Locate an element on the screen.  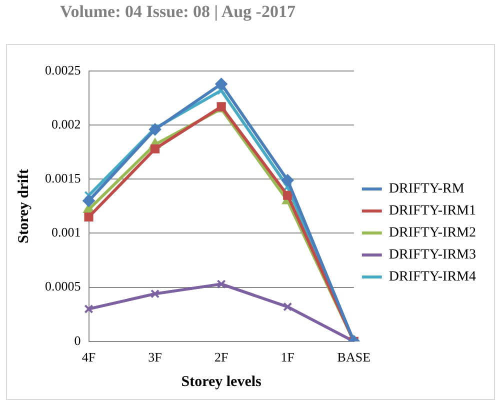
y-tick-label: 0.001 is located at coordinates (66, 232).